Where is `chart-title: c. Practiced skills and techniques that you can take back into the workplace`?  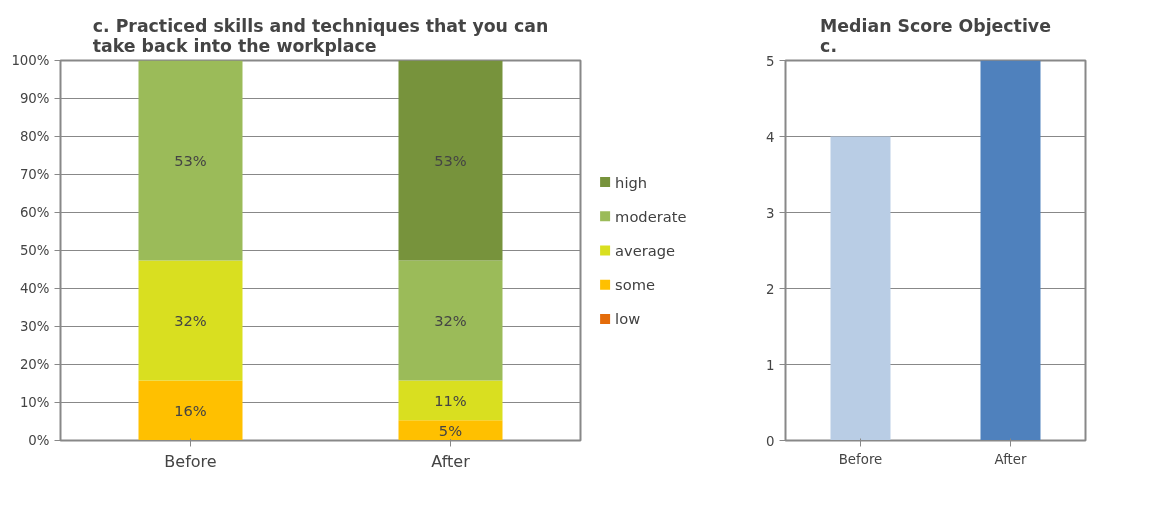 chart-title: c. Practiced skills and techniques that you can take back into the workplace is located at coordinates (320, 35).